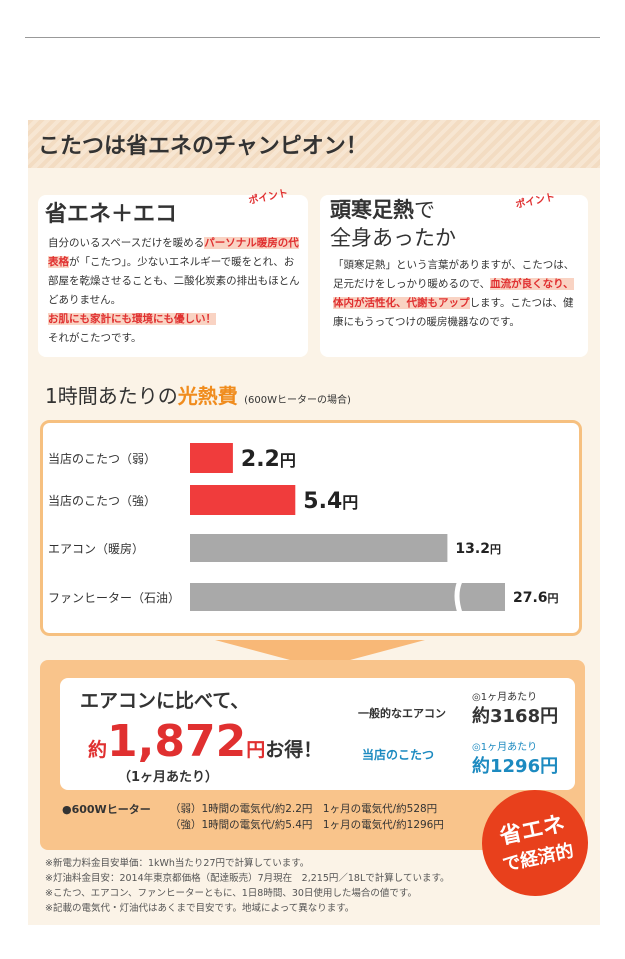  I want to click on title-rest: で, so click(424, 210).